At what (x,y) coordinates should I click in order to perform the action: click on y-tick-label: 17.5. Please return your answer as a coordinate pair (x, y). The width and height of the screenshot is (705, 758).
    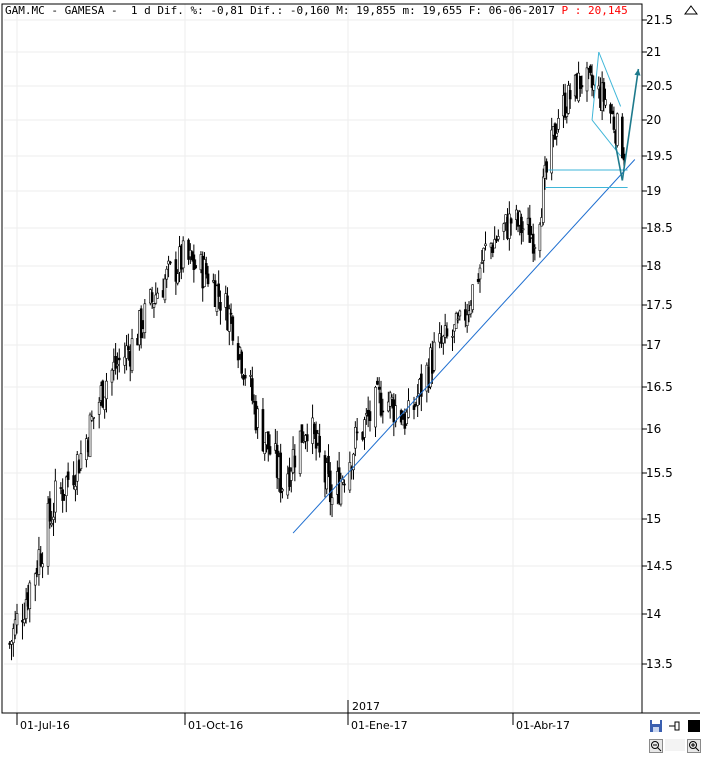
    Looking at the image, I should click on (659, 305).